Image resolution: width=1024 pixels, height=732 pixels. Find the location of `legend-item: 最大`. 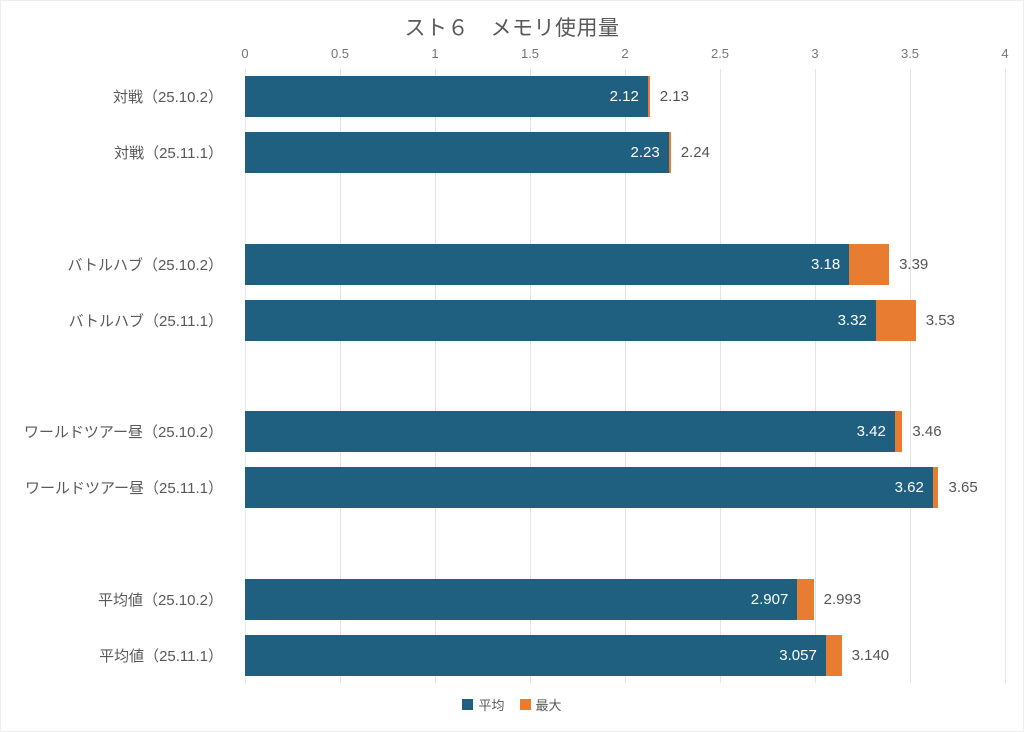

legend-item: 最大 is located at coordinates (540, 704).